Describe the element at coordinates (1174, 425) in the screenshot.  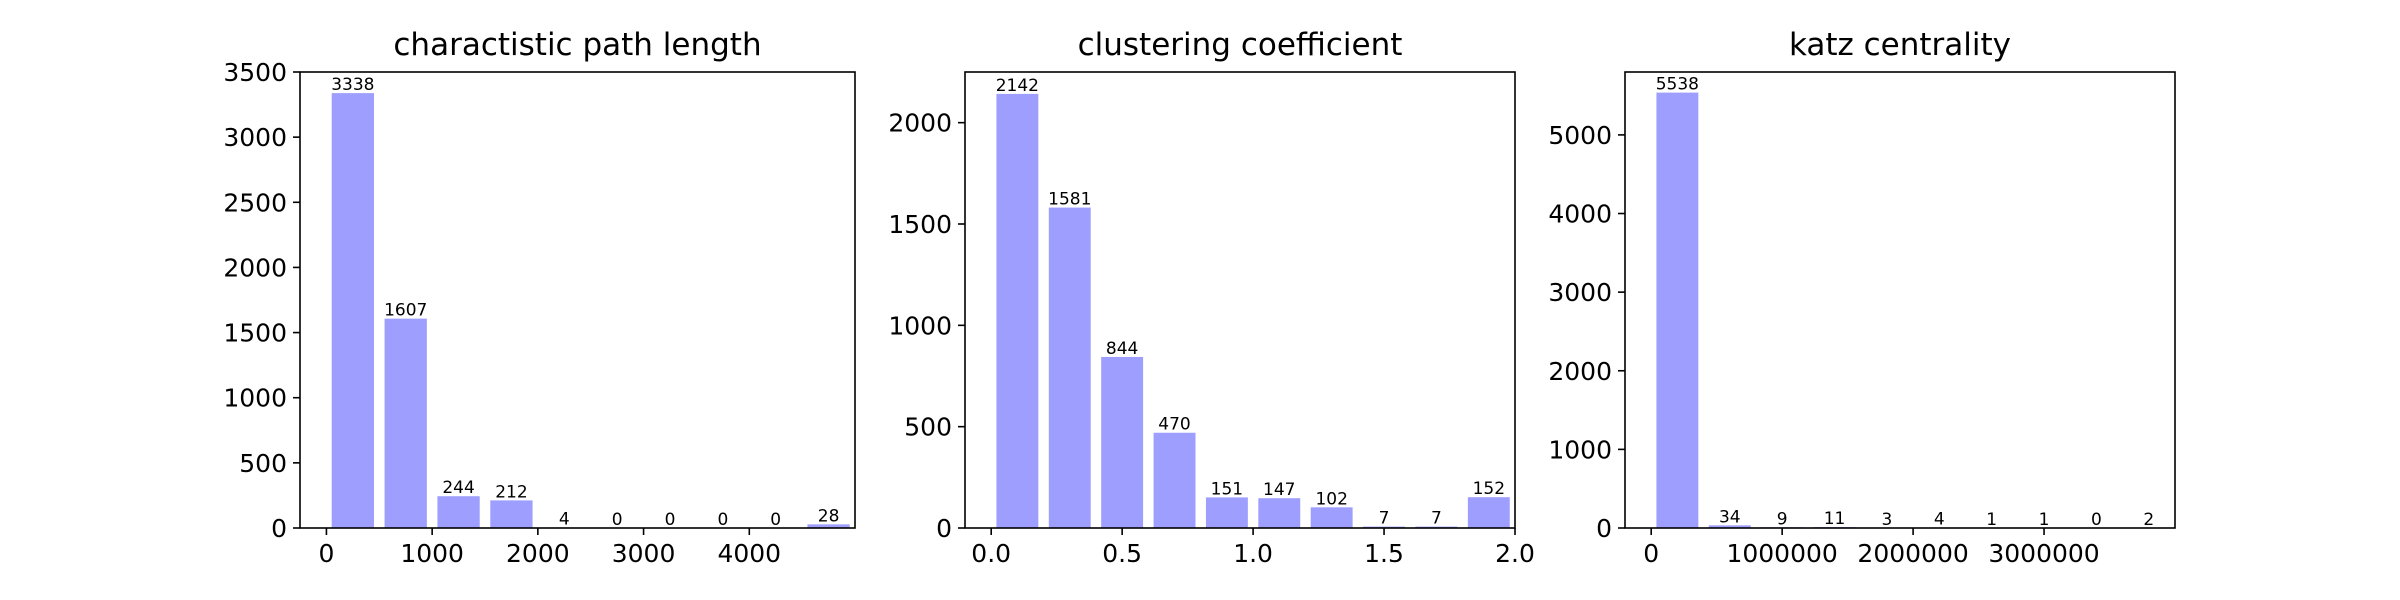
I see `bar-data-label: 470` at that location.